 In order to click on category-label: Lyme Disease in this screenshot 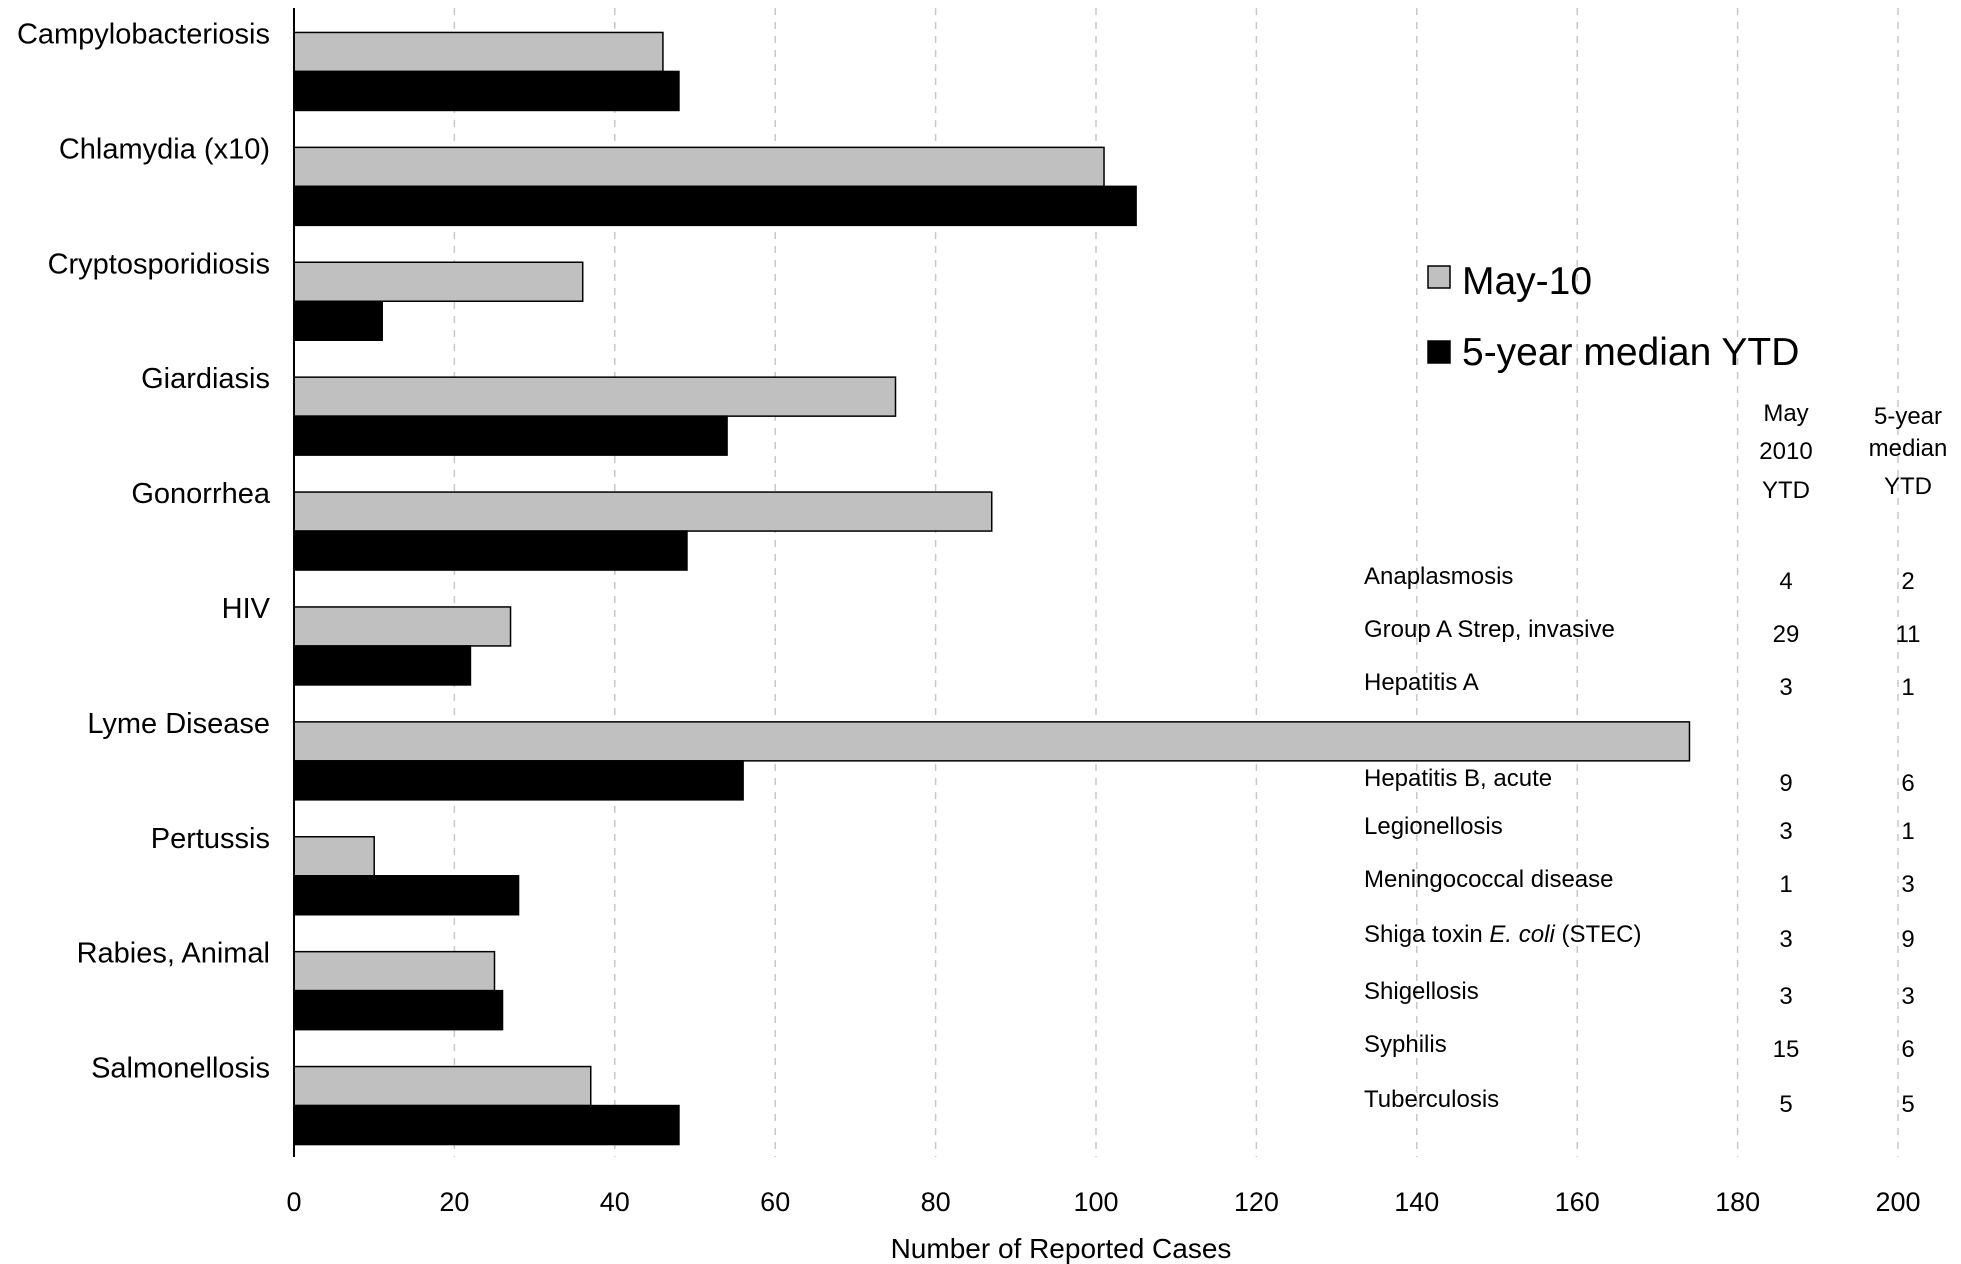, I will do `click(178, 724)`.